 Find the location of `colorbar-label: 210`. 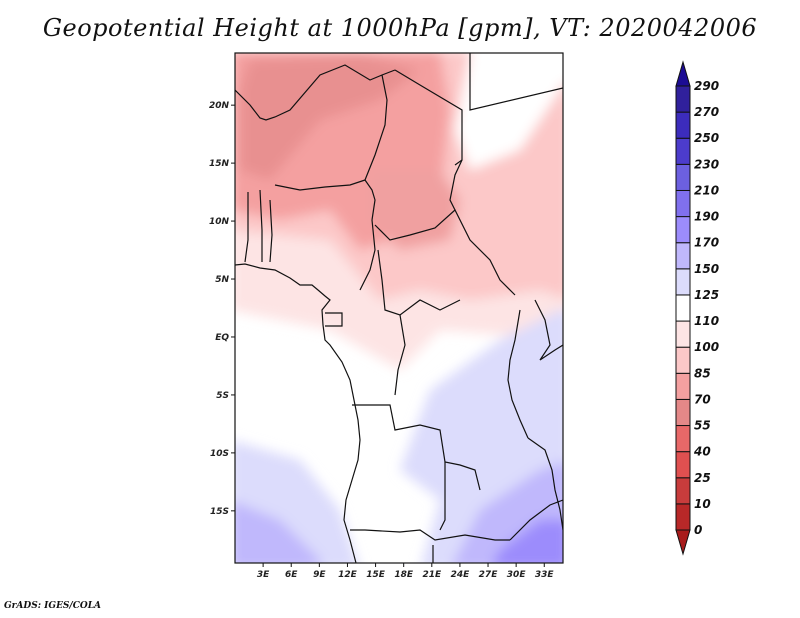

colorbar-label: 210 is located at coordinates (706, 190).